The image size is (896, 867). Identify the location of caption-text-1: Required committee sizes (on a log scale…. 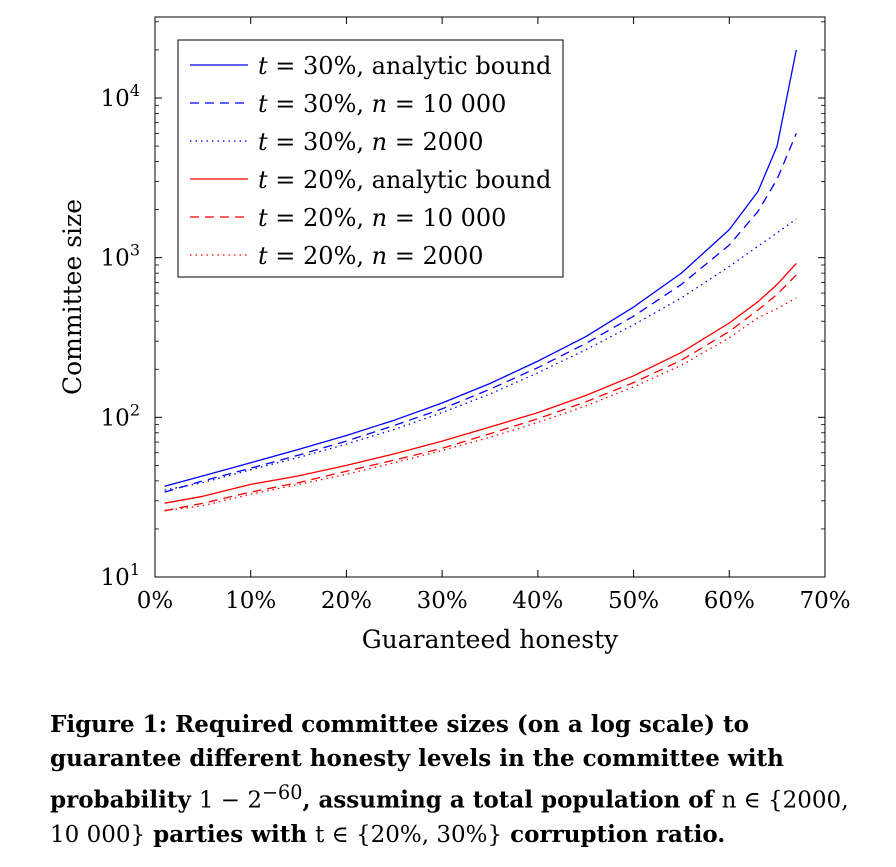
(417, 762).